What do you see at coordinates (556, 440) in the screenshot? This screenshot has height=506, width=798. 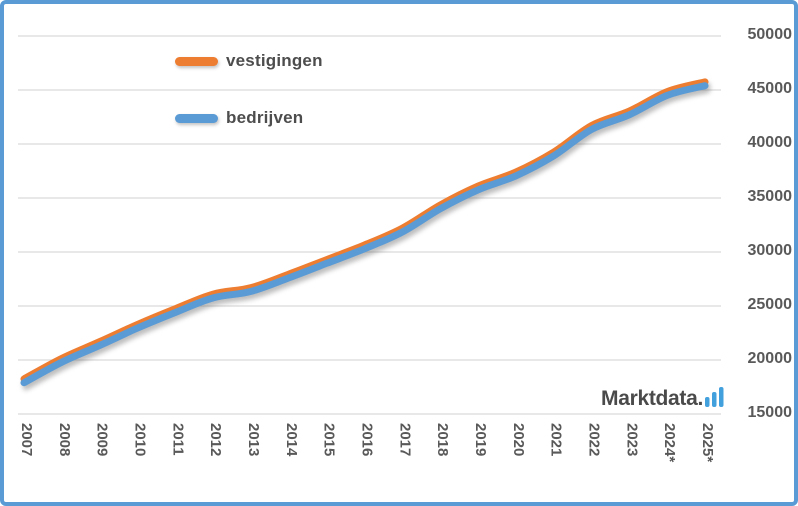 I see `x-tick-label: 2021` at bounding box center [556, 440].